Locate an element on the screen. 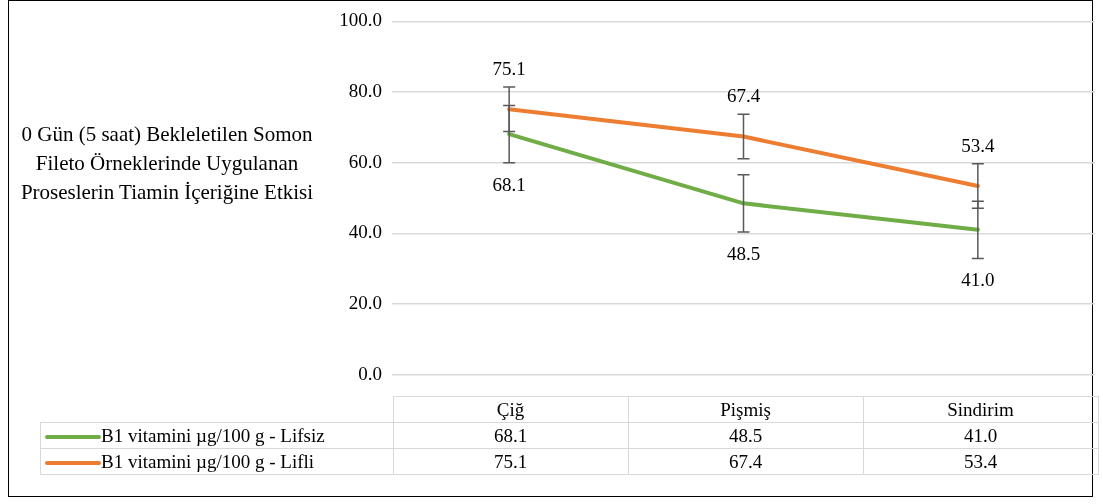  data-label: 68.1 is located at coordinates (510, 435).